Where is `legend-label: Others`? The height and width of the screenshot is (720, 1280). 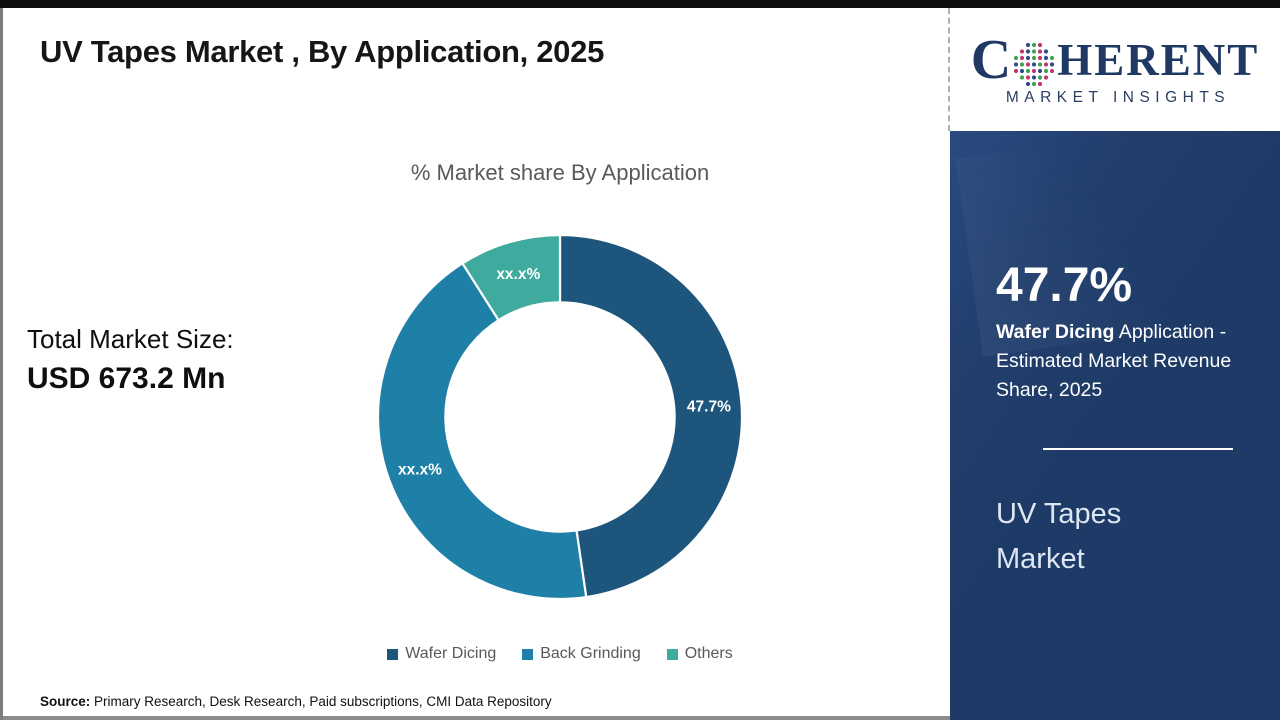 legend-label: Others is located at coordinates (708, 653).